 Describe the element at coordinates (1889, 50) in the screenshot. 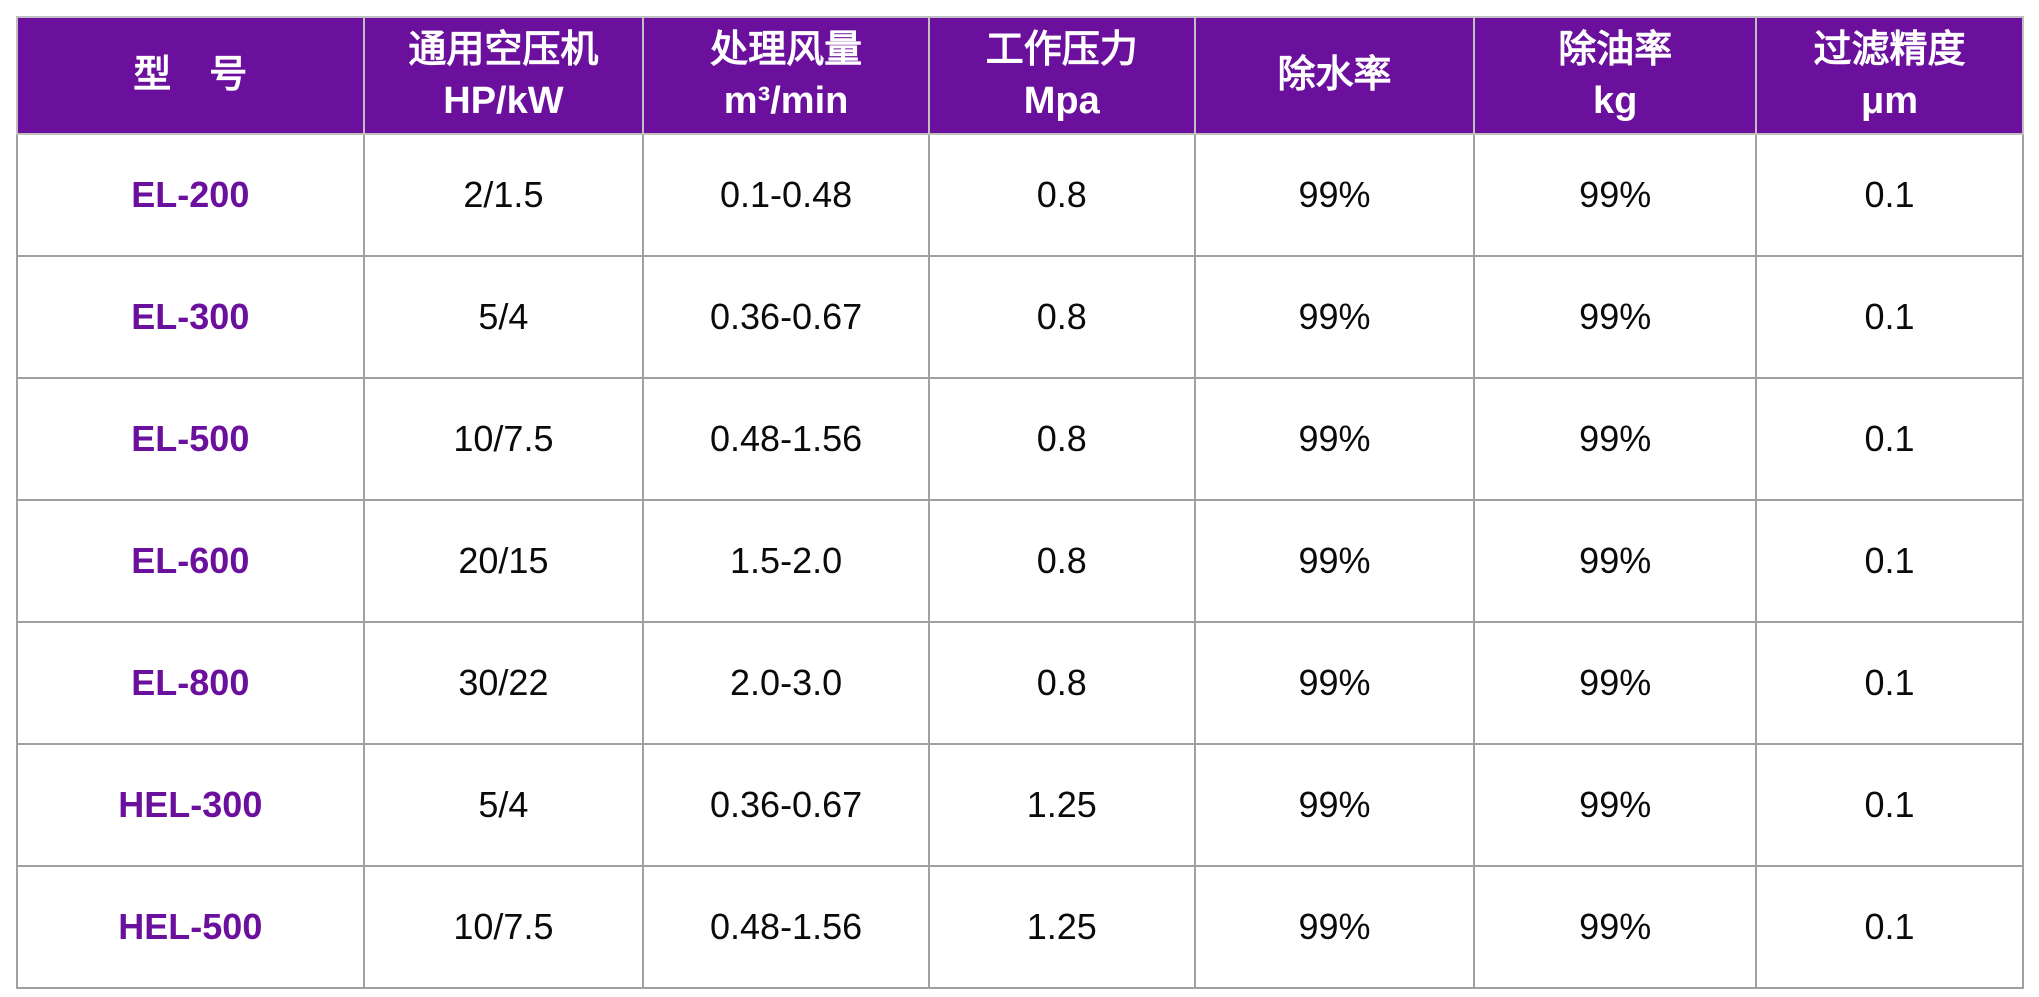

I see `col-header-filtration-title: 过滤精度` at that location.